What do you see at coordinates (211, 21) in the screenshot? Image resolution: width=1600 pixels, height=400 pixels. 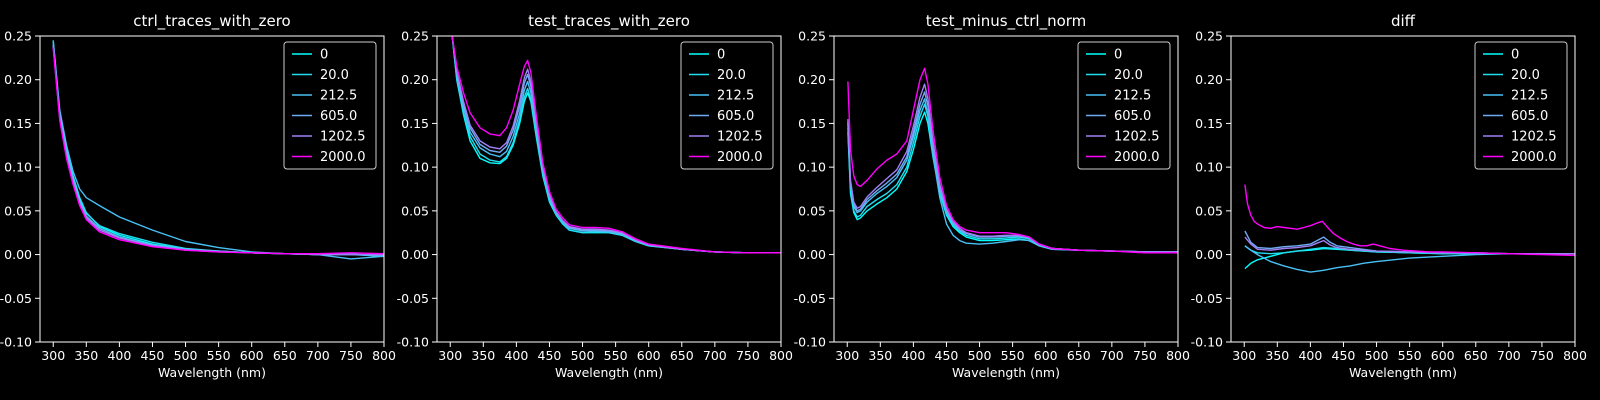 I see `chart-title: ctrl_traces_with_zero` at bounding box center [211, 21].